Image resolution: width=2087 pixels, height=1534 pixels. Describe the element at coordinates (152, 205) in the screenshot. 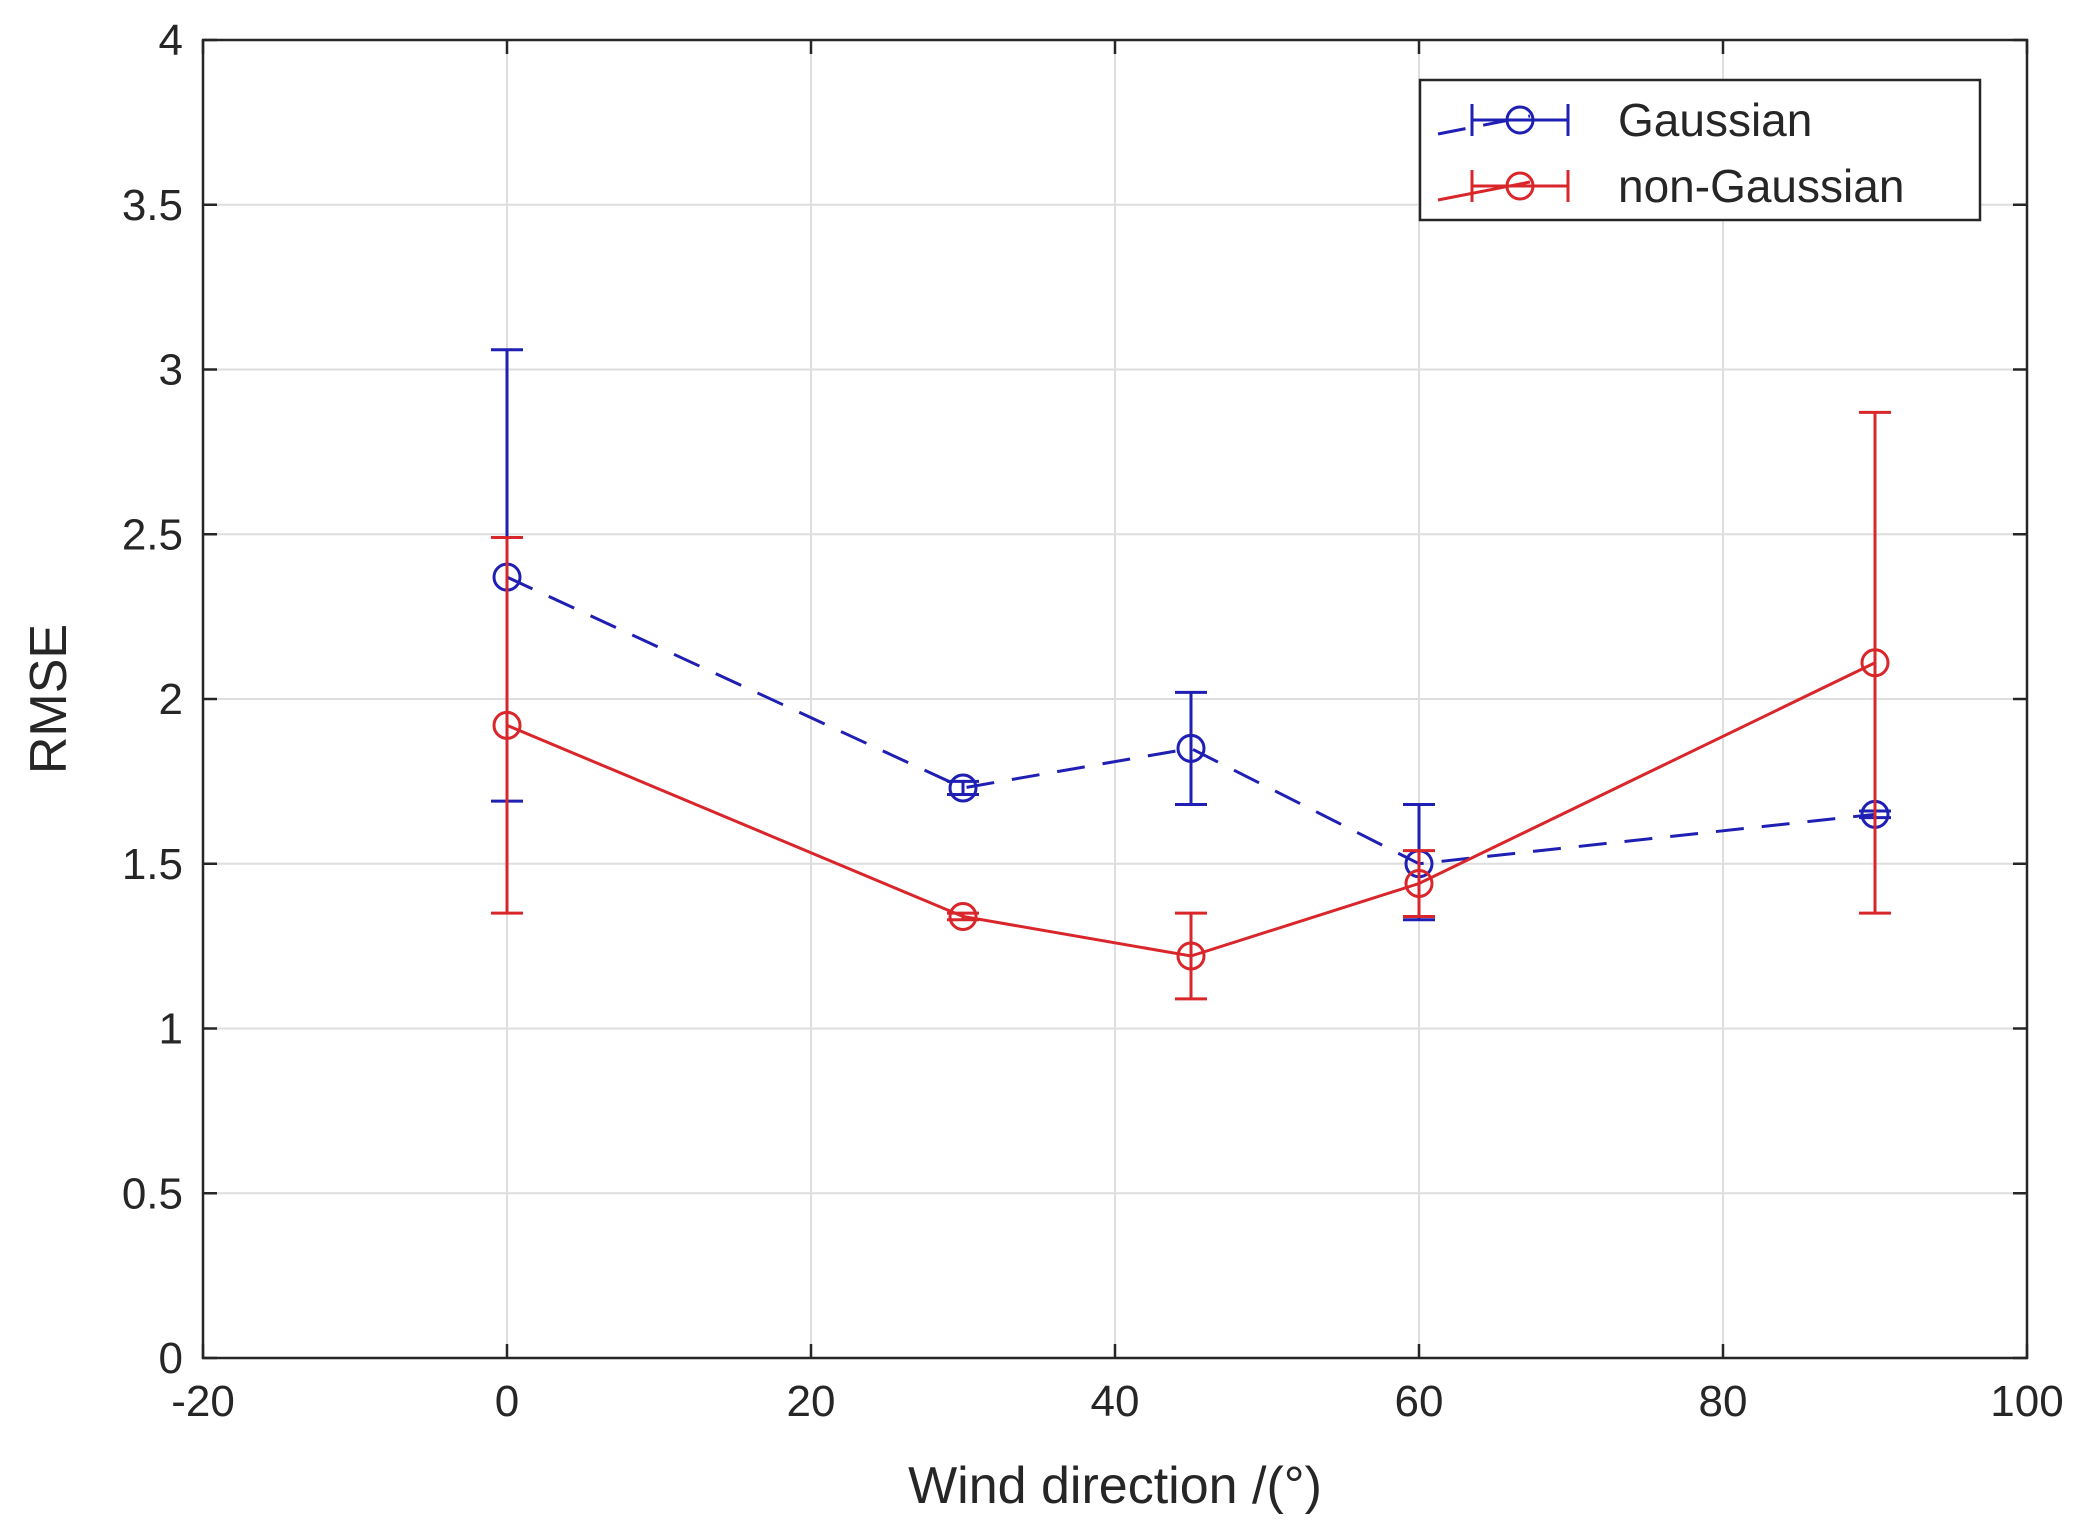

I see `y-tick-label: 3.5` at that location.